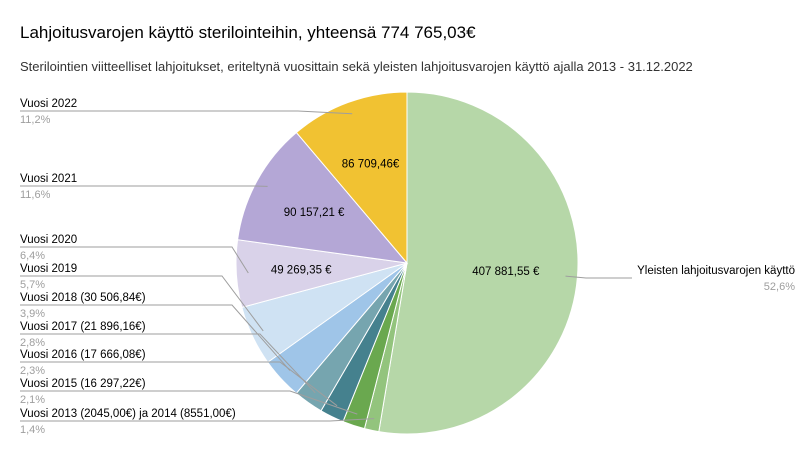  Describe the element at coordinates (506, 272) in the screenshot. I see `slice-value-label: 407 881,55 €` at that location.